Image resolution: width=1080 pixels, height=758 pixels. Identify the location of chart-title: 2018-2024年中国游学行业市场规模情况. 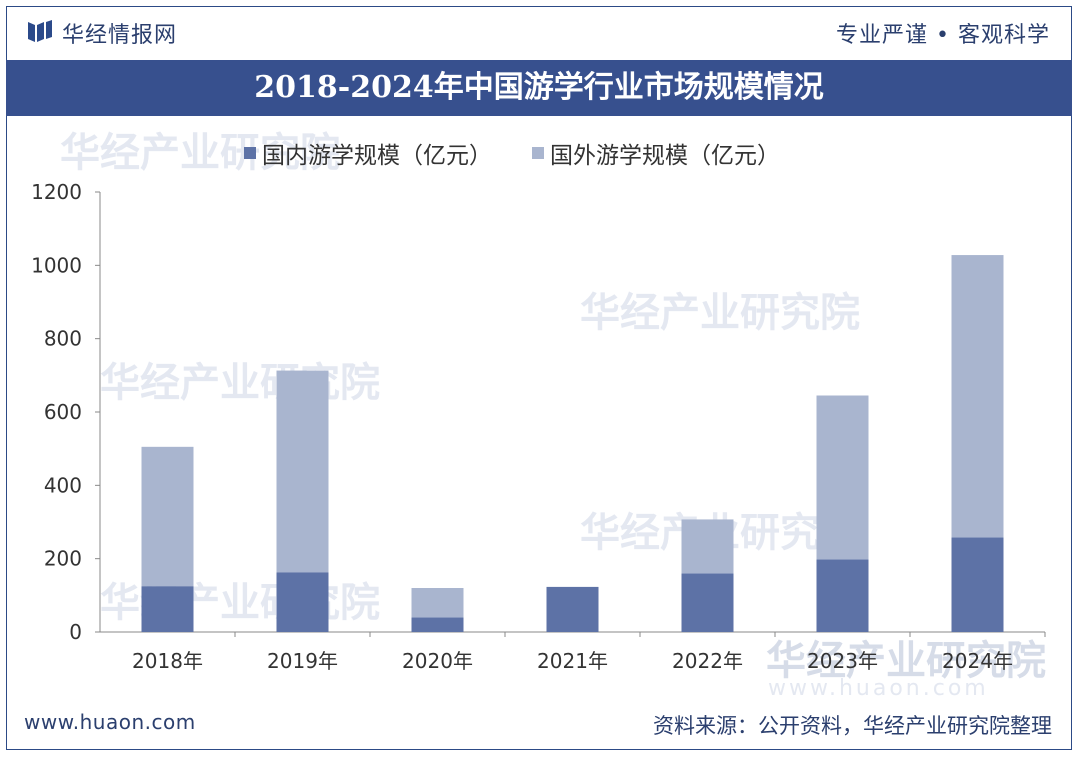
(539, 87).